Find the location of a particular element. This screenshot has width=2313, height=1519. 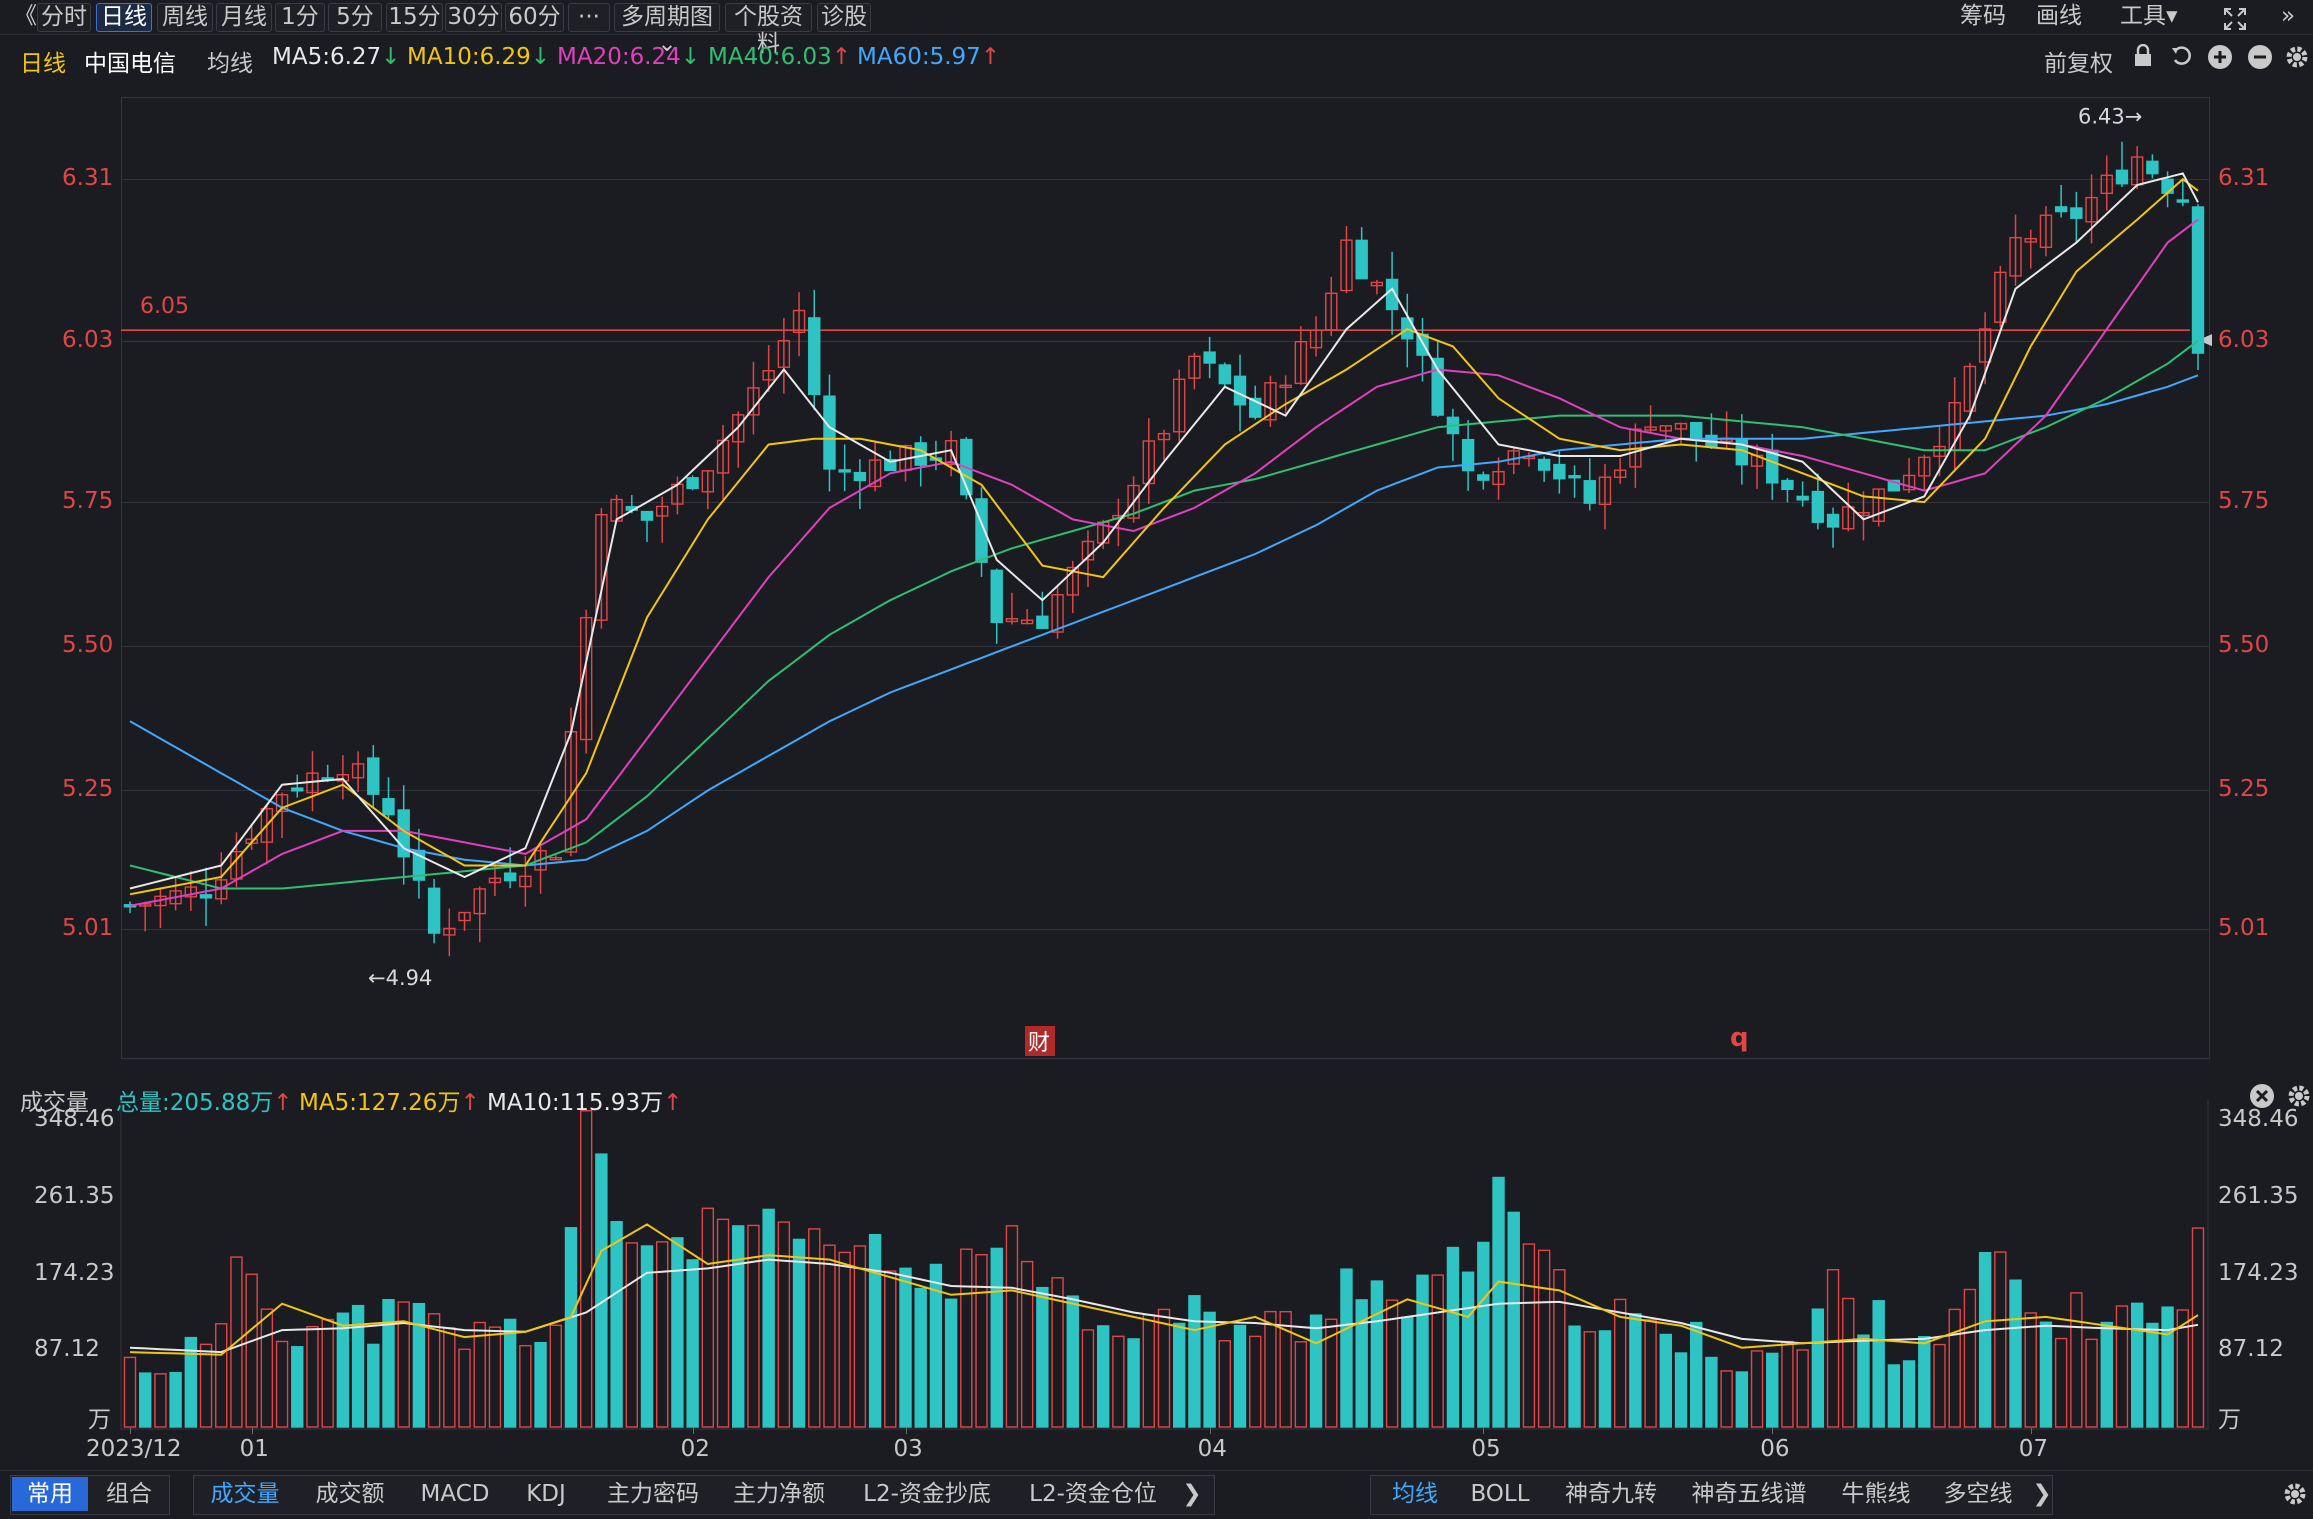

zoom-in-icon is located at coordinates (2220, 60).